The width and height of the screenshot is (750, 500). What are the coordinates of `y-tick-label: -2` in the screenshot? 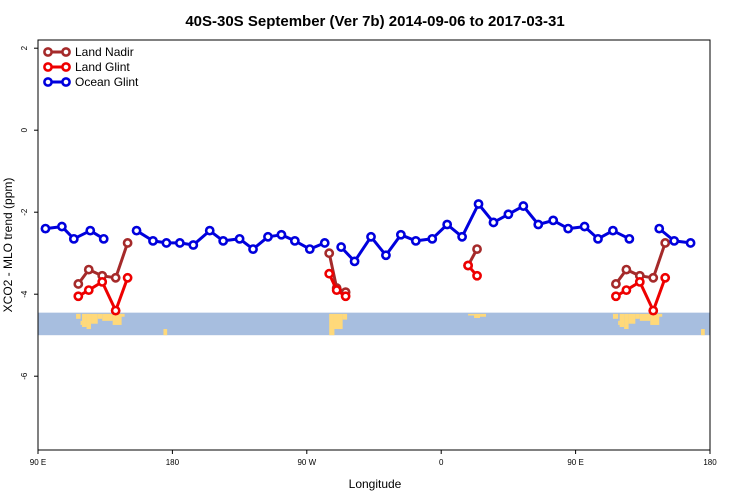 It's located at (24, 212).